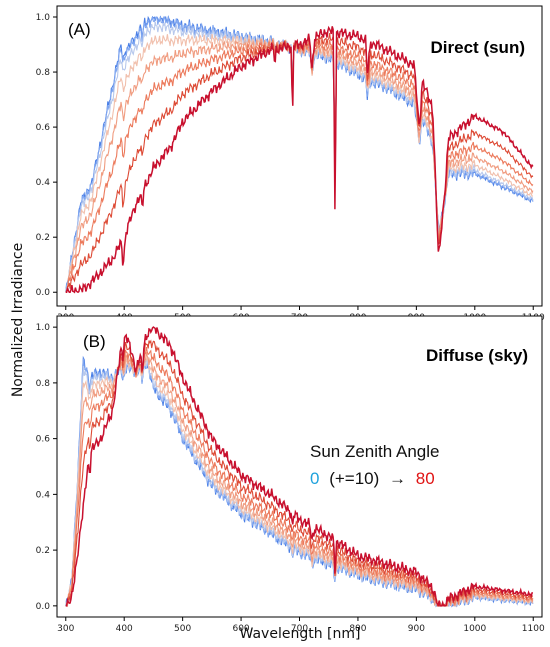 The height and width of the screenshot is (647, 550). What do you see at coordinates (182, 629) in the screenshot?
I see `x-tick-label: 500` at bounding box center [182, 629].